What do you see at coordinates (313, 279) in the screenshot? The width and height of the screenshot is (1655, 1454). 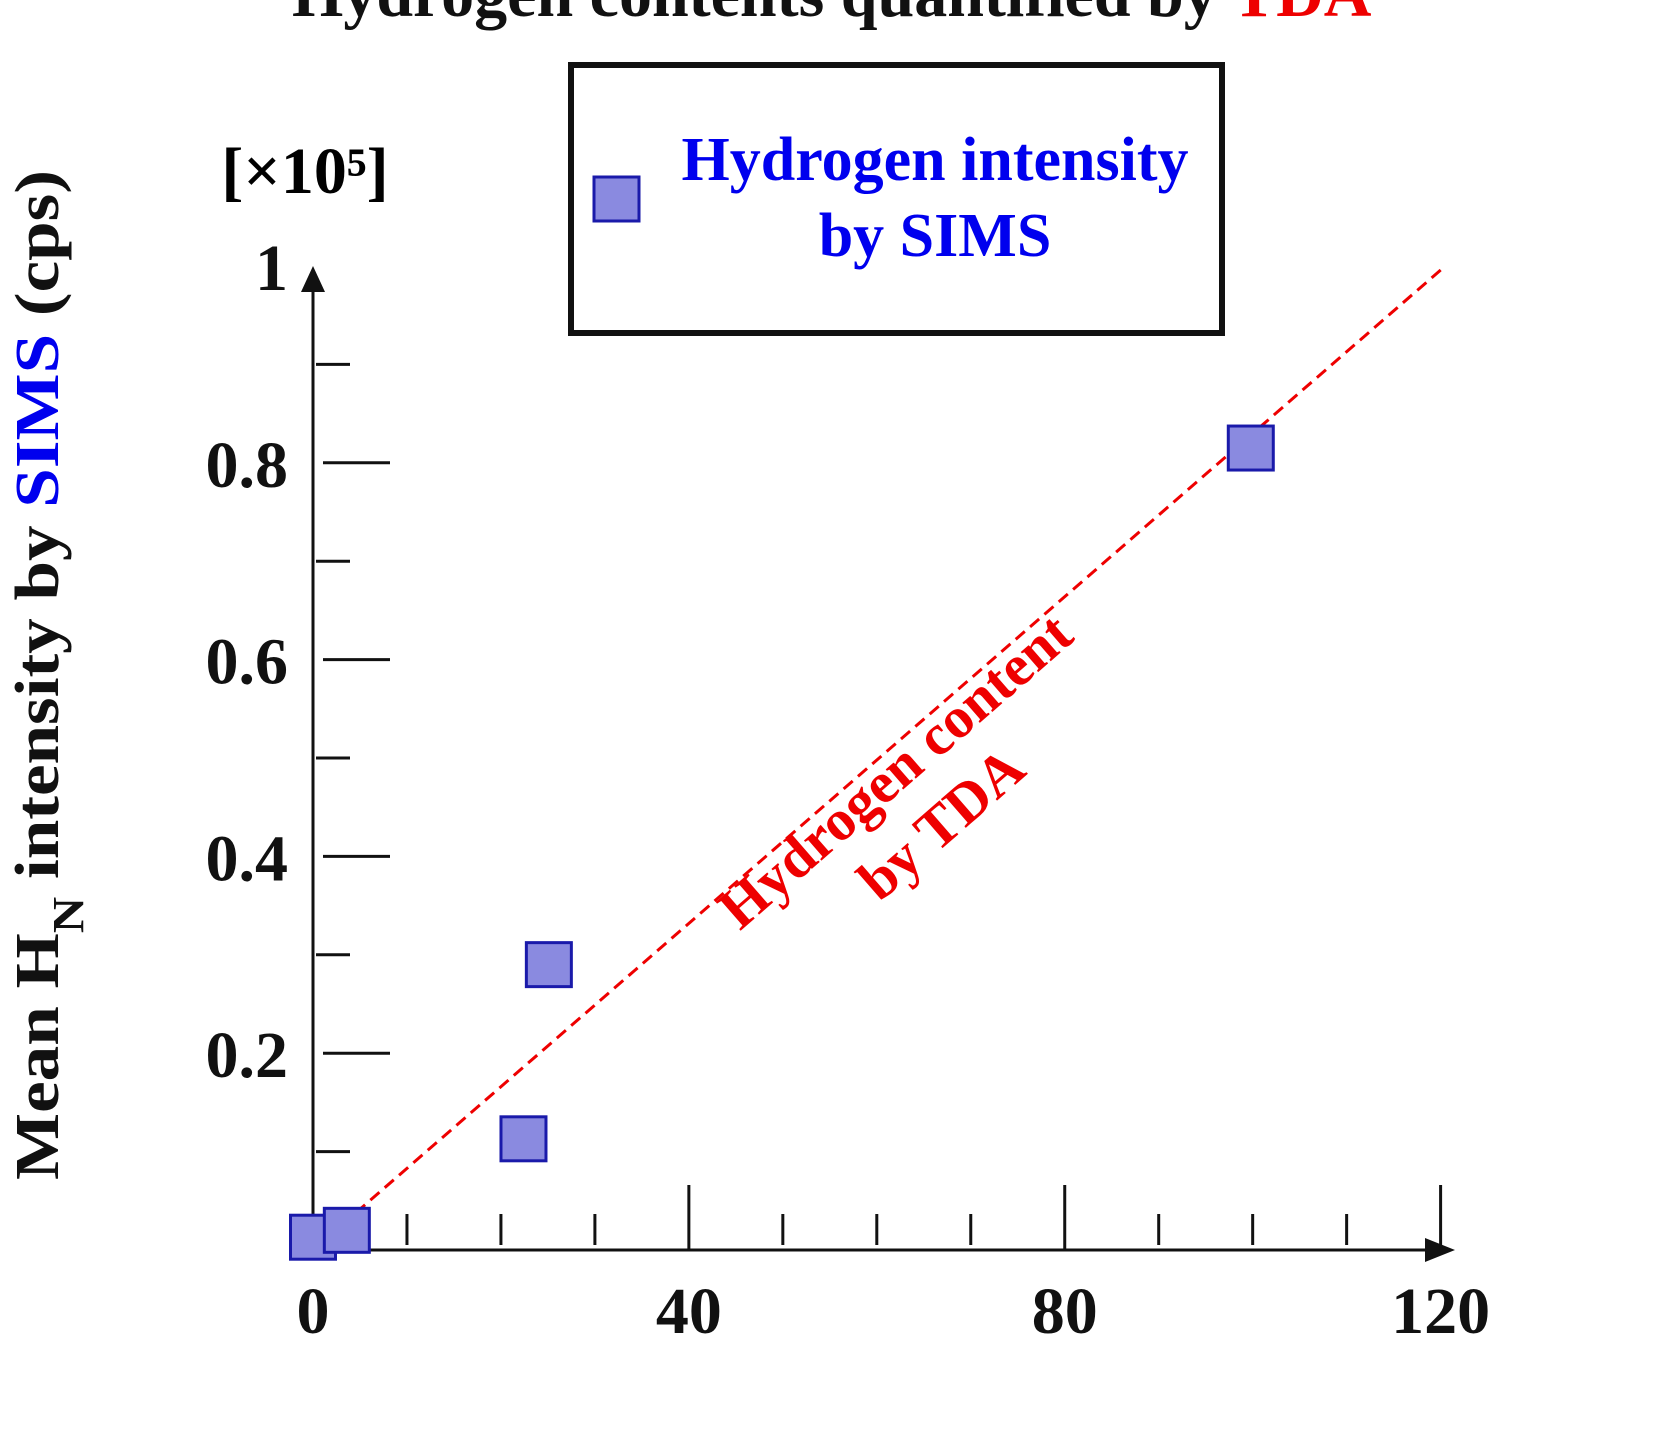 I see `y-axis-arrow` at bounding box center [313, 279].